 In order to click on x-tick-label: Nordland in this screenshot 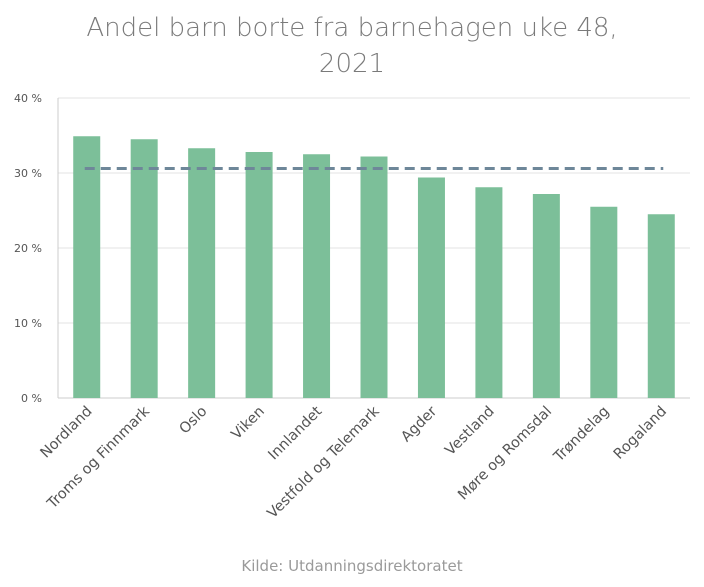, I will do `click(67, 433)`.